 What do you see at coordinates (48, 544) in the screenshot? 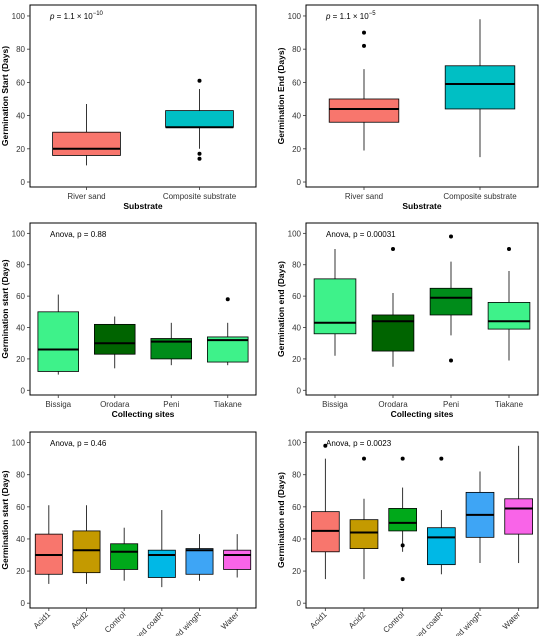
I see `box-acid1` at bounding box center [48, 544].